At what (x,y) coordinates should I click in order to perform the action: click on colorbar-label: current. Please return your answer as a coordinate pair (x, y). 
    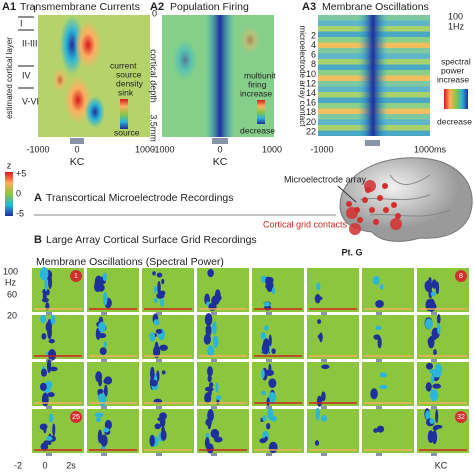
    Looking at the image, I should click on (123, 65).